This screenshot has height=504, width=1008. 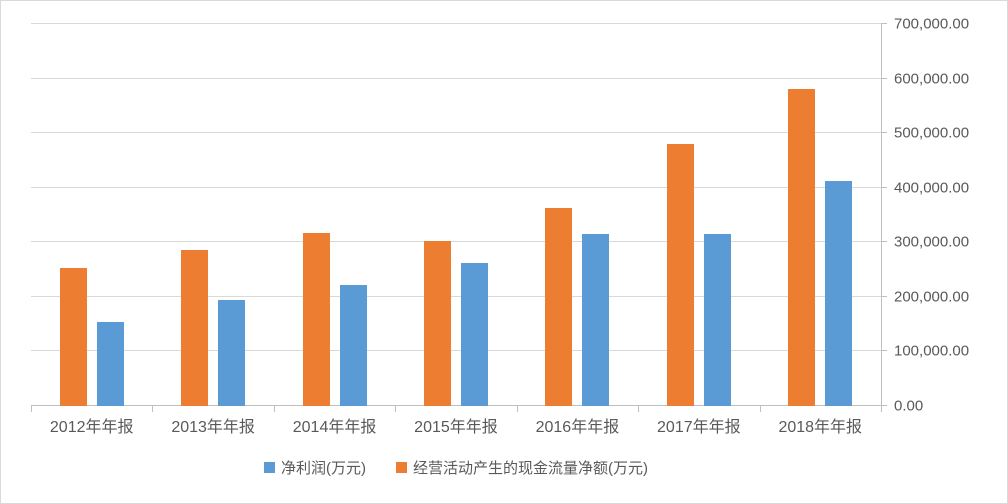 I want to click on y-axis-line, so click(x=881, y=215).